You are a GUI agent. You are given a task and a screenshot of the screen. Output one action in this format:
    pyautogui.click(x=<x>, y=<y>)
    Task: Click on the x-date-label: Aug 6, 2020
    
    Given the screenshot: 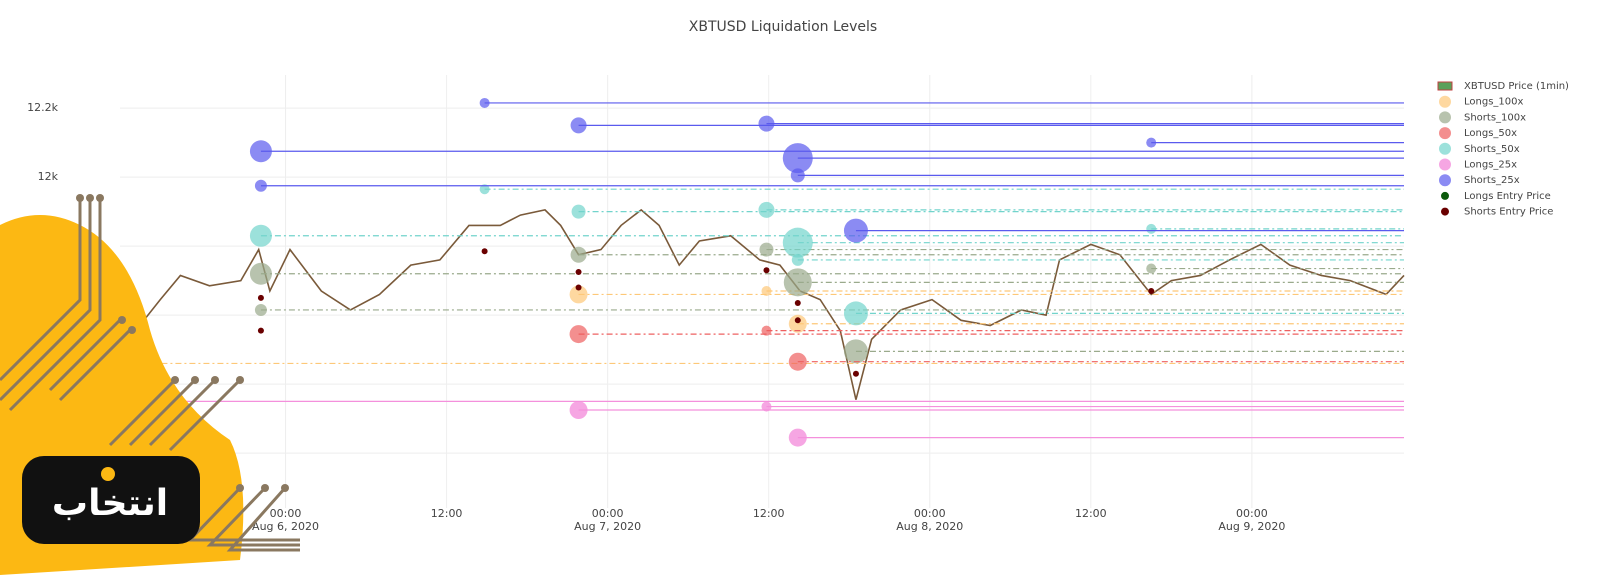 What is the action you would take?
    pyautogui.click(x=285, y=526)
    